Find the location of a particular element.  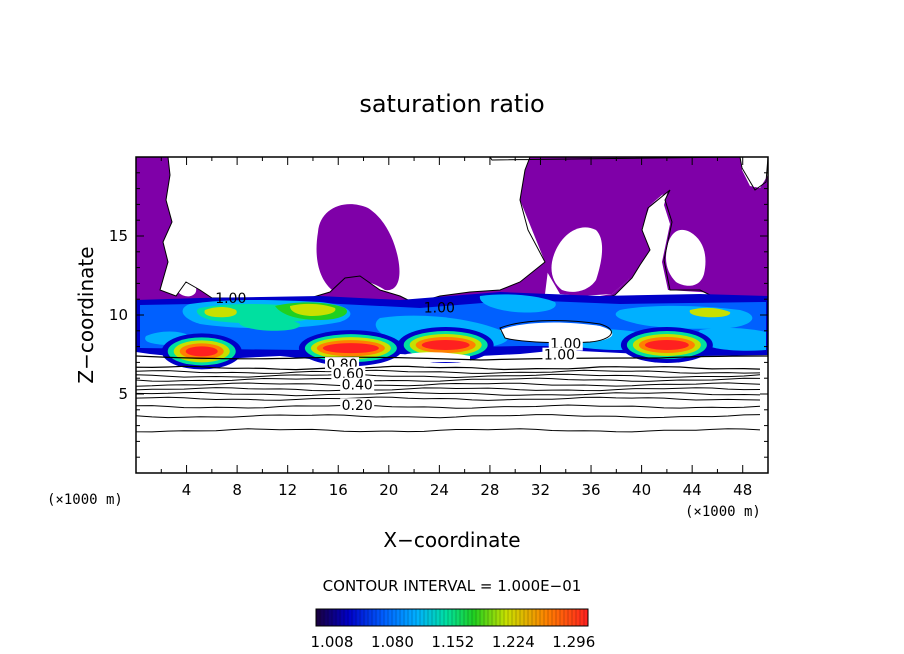

band-gap is located at coordinates (556, 332).